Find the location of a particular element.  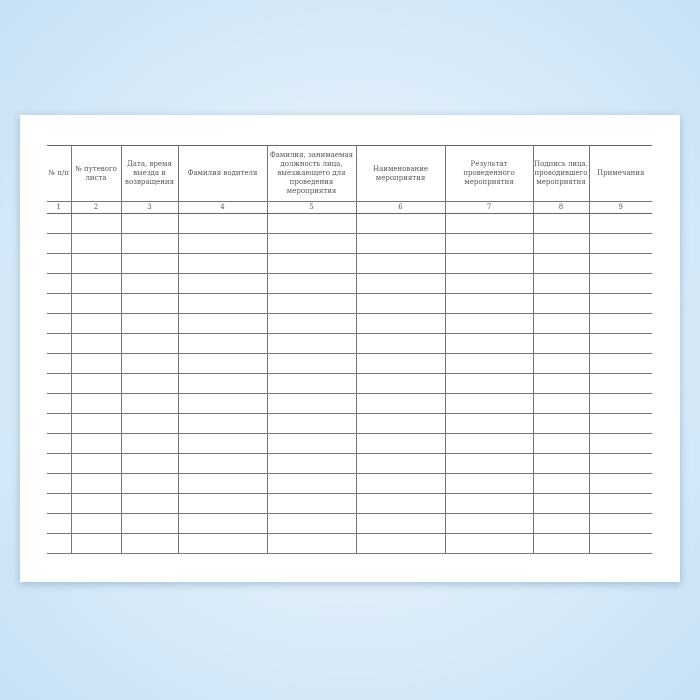

header-cell: Фамилия водителя is located at coordinates (222, 173).